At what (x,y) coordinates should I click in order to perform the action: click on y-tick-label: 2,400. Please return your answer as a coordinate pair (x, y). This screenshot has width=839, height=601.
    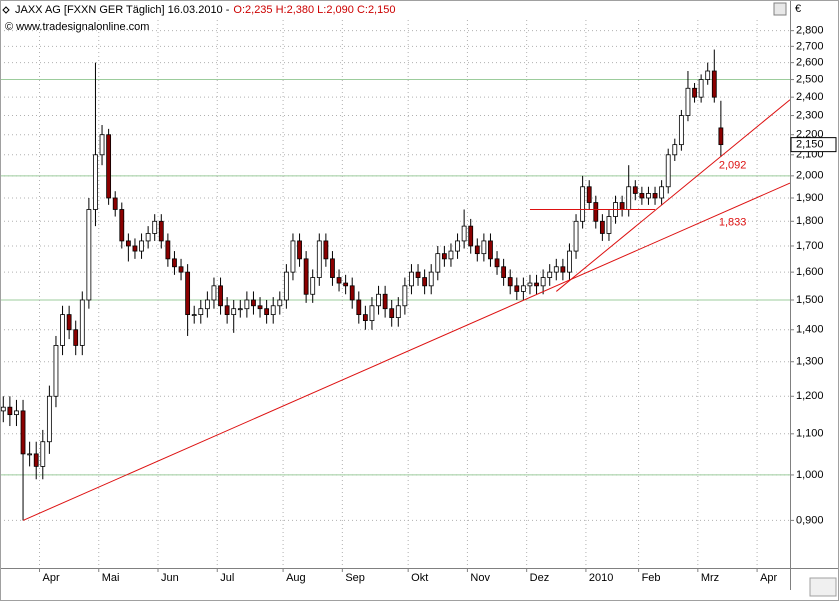
    Looking at the image, I should click on (810, 97).